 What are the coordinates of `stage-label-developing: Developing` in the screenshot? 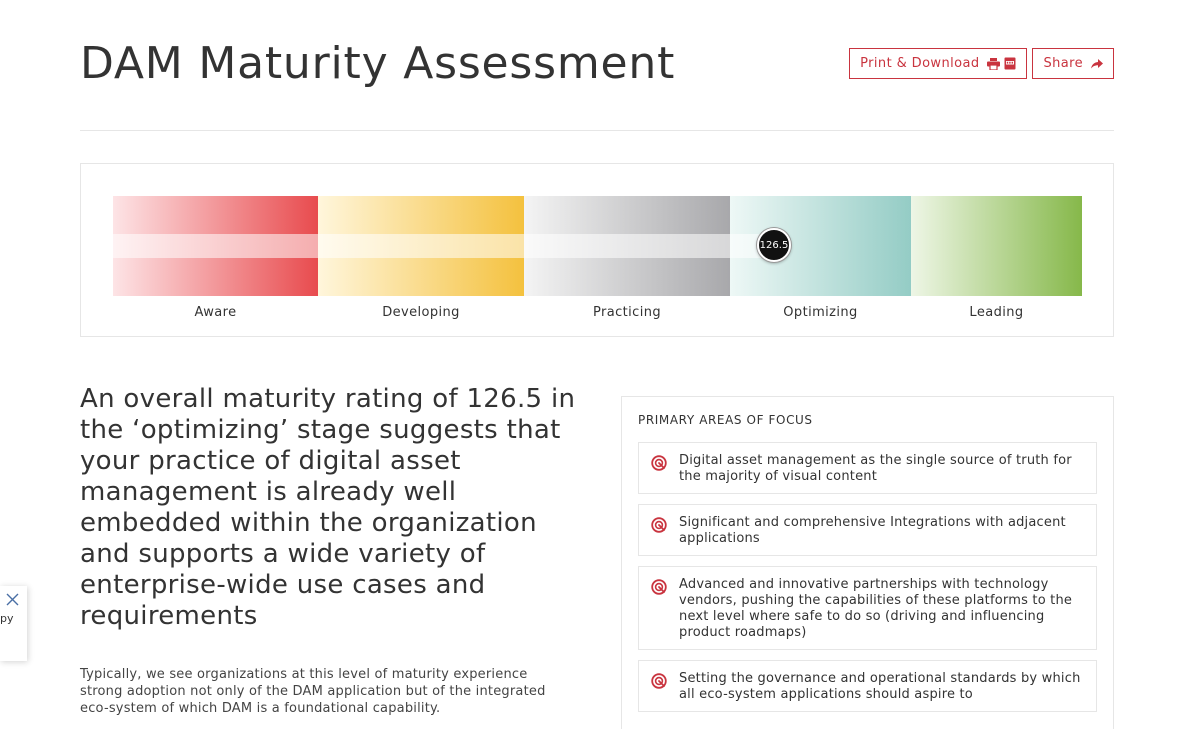 It's located at (421, 312).